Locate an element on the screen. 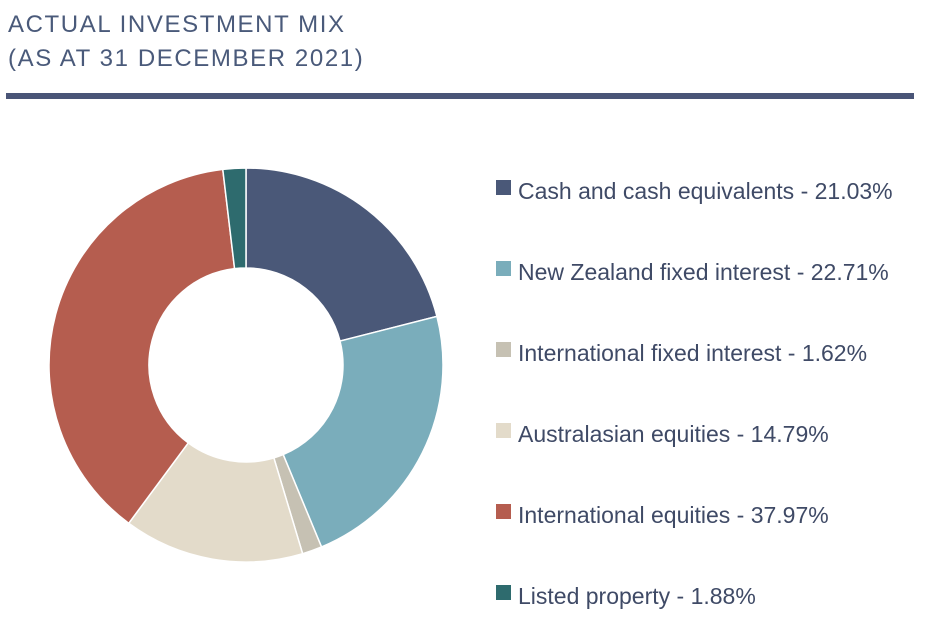 The height and width of the screenshot is (628, 934). legend-item: International equities - 37.97% is located at coordinates (697, 515).